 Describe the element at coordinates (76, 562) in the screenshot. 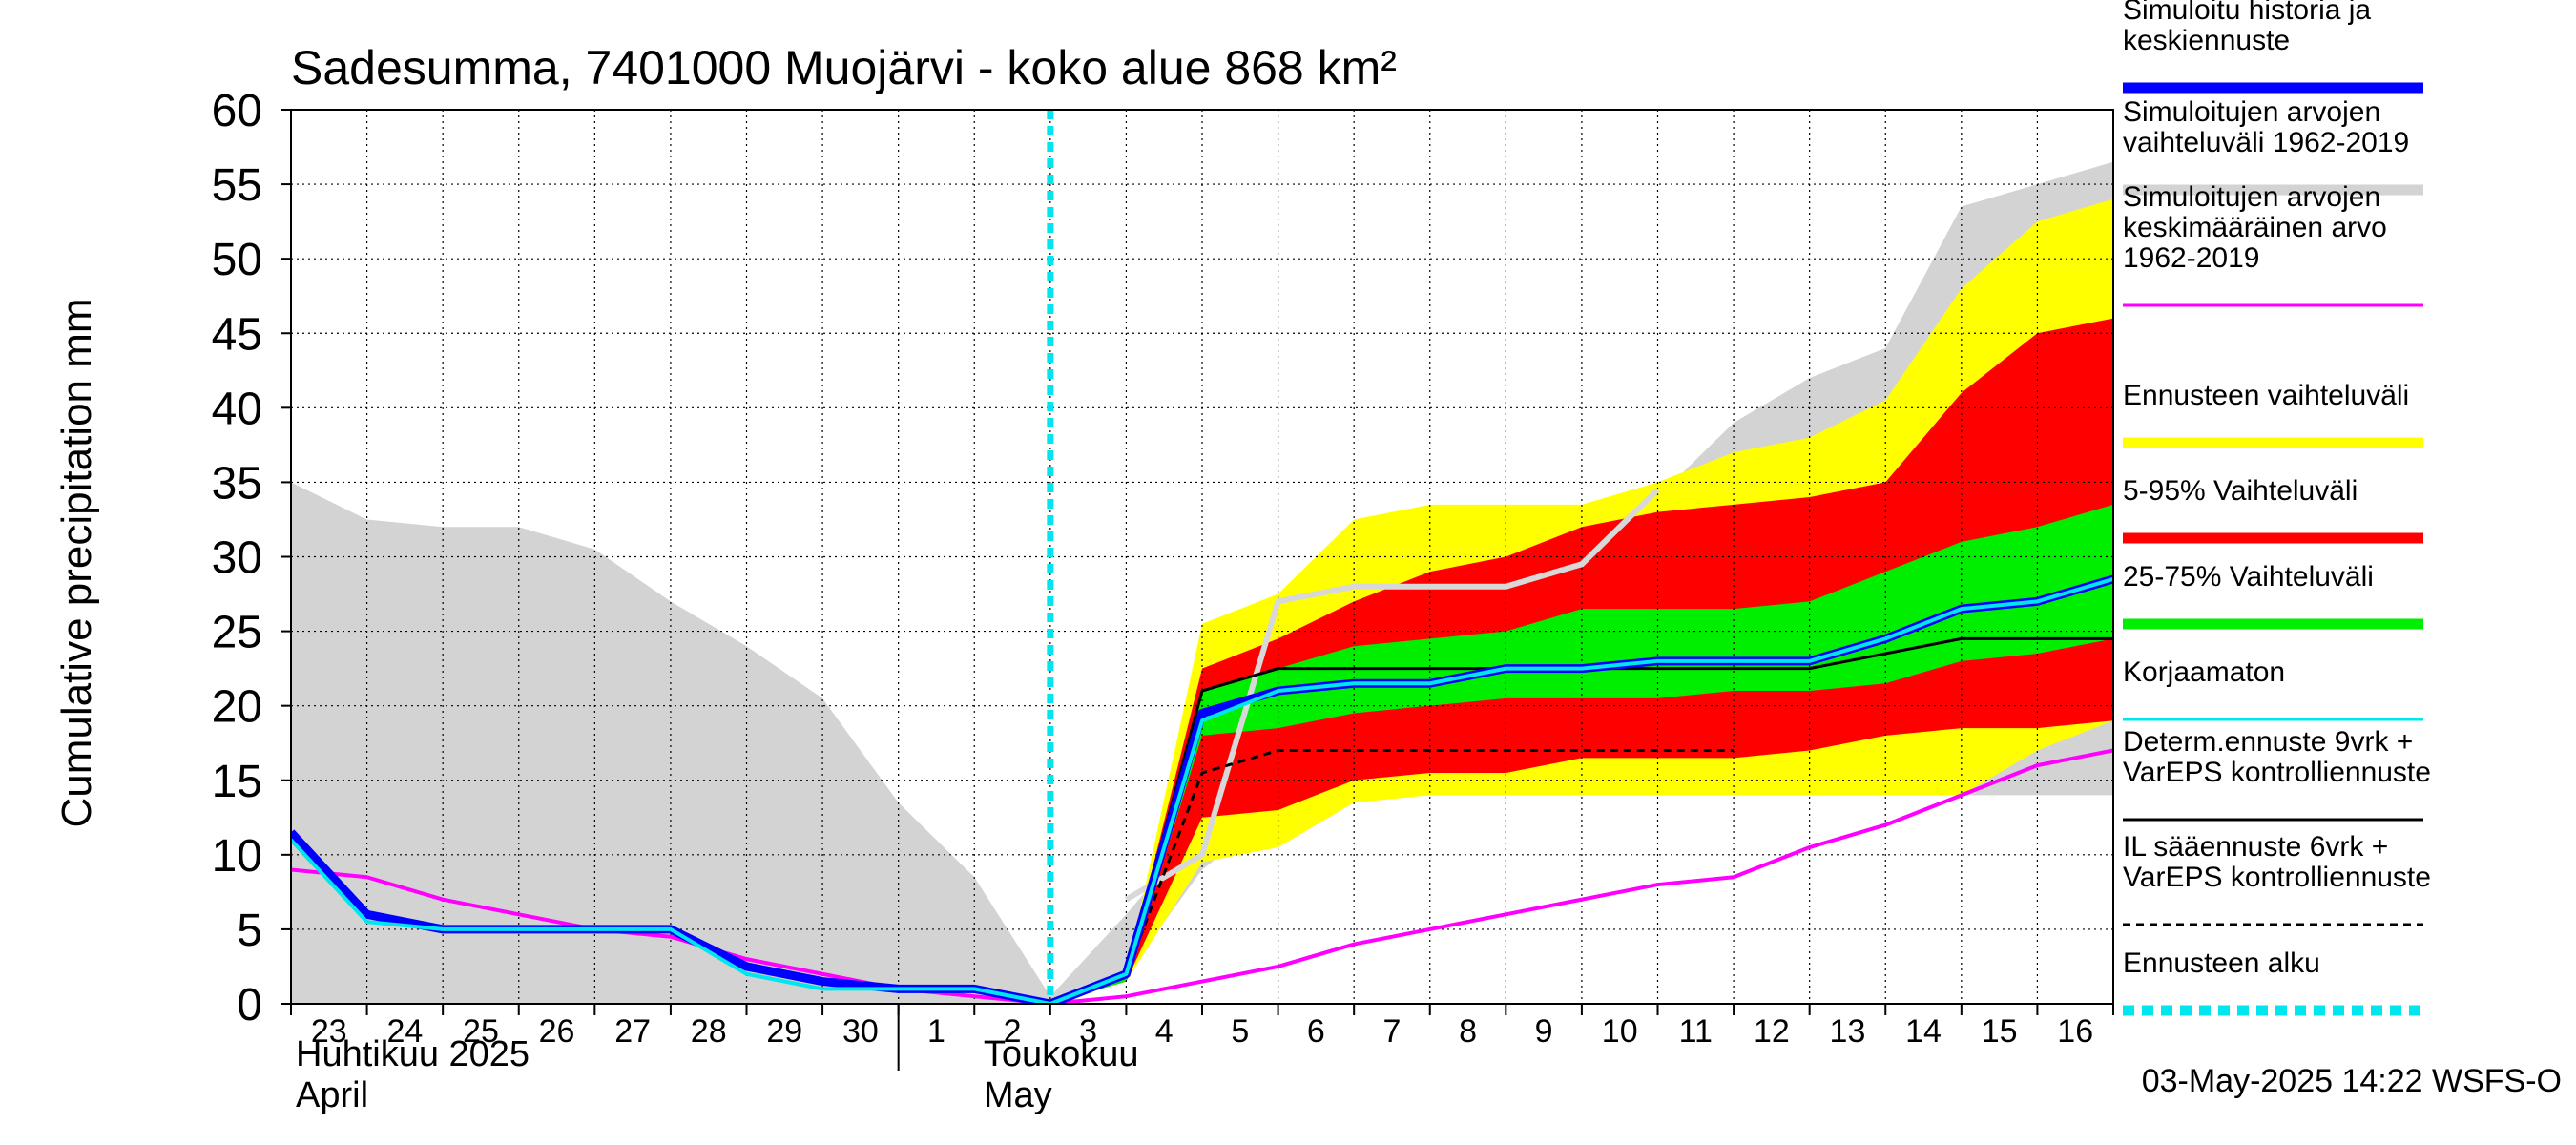

I see `y-axis-label: Cumulative precipitation mm` at that location.